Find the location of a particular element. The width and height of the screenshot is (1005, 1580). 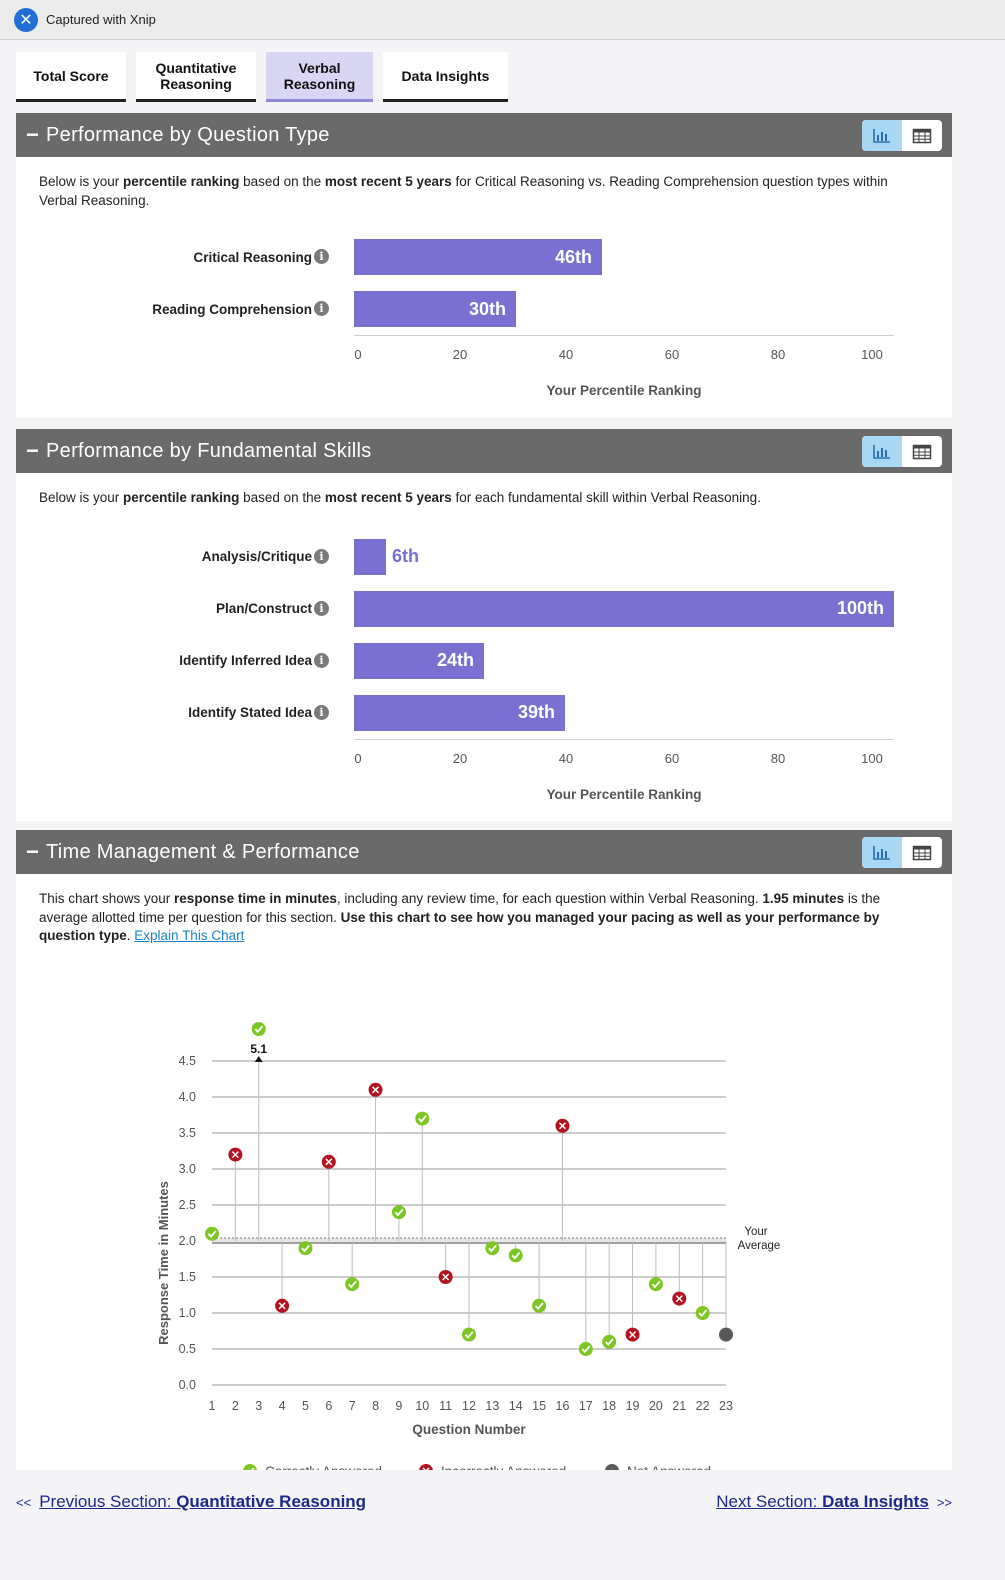

average-label: Your is located at coordinates (755, 1232).